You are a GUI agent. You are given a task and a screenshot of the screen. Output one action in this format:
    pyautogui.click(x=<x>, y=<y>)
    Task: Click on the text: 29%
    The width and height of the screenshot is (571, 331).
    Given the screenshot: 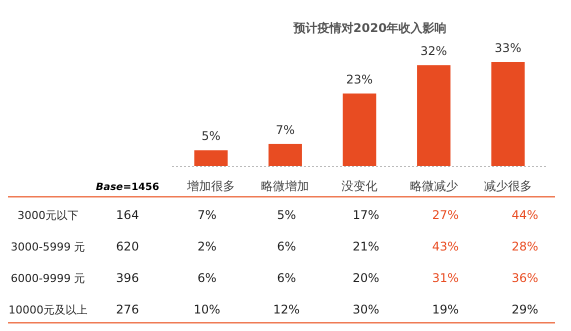 What is the action you would take?
    pyautogui.click(x=525, y=309)
    